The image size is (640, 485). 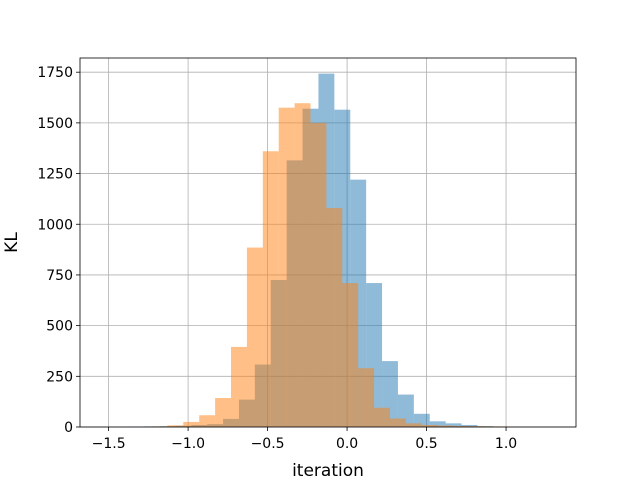 I want to click on y-tick-label: 1000, so click(x=55, y=225).